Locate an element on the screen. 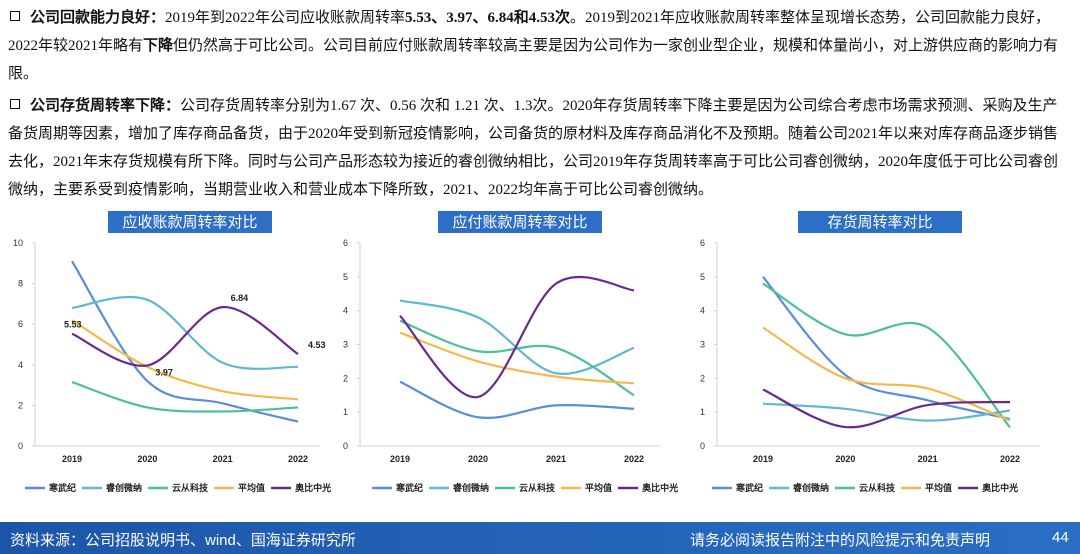  text-run: 2019年到2022年公司应收账款周转率 is located at coordinates (285, 18).